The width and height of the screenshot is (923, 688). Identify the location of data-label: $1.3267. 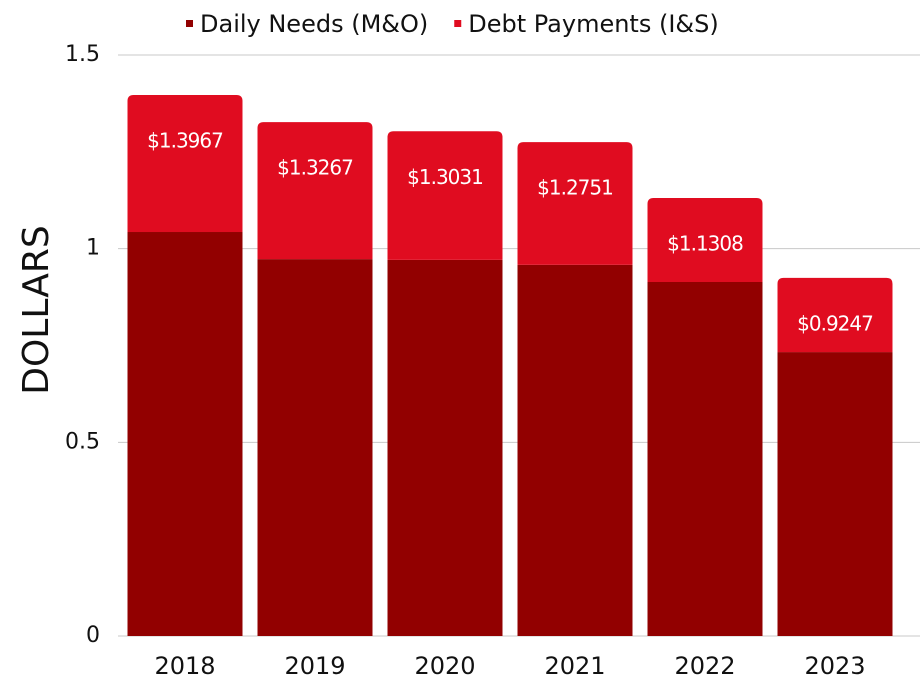
(315, 168).